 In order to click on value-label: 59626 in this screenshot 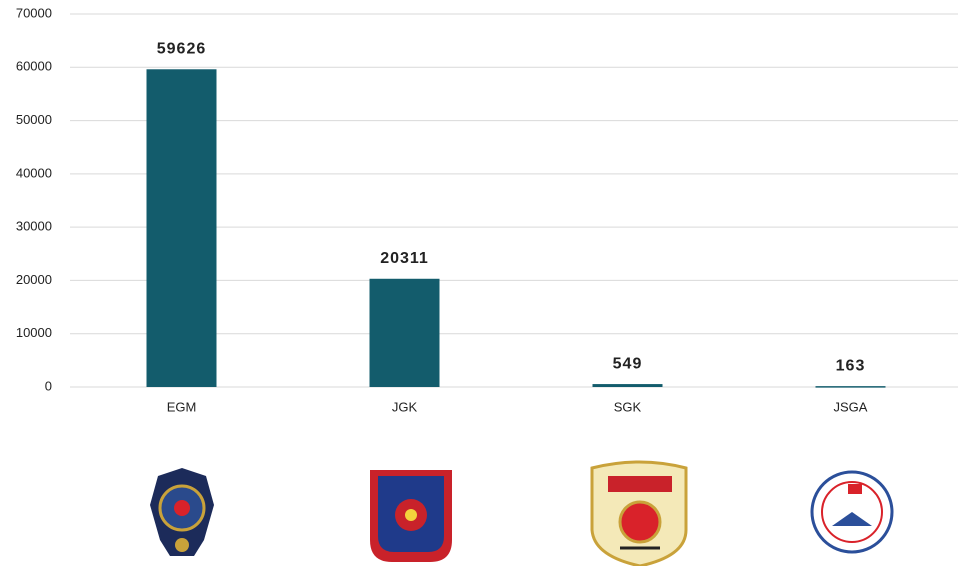, I will do `click(182, 48)`.